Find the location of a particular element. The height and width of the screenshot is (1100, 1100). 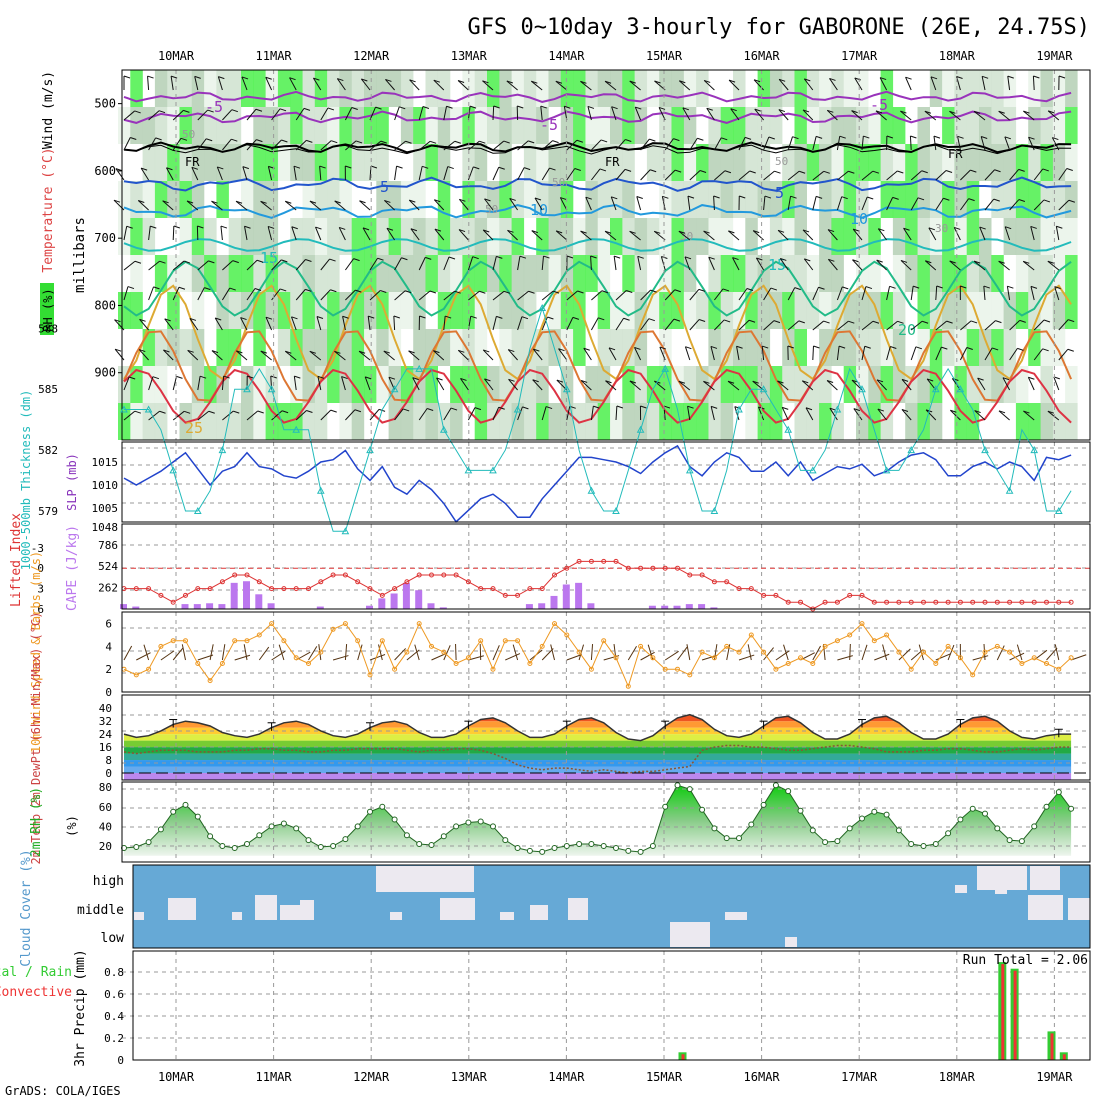

thickness-axis-label: 1000-500mb Thickness (dm) is located at coordinates (26, 480).